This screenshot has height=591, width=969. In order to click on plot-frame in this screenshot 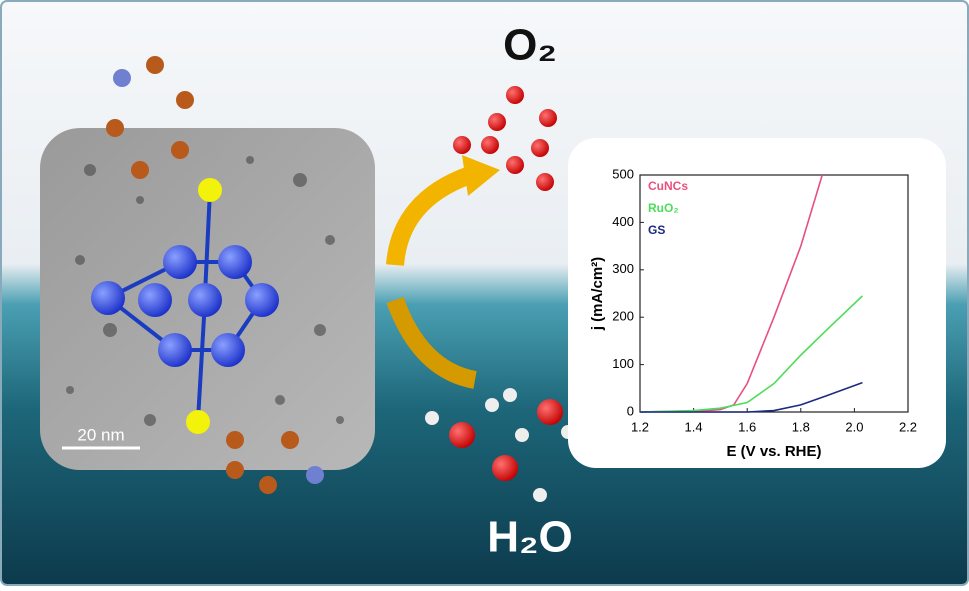, I will do `click(774, 293)`.